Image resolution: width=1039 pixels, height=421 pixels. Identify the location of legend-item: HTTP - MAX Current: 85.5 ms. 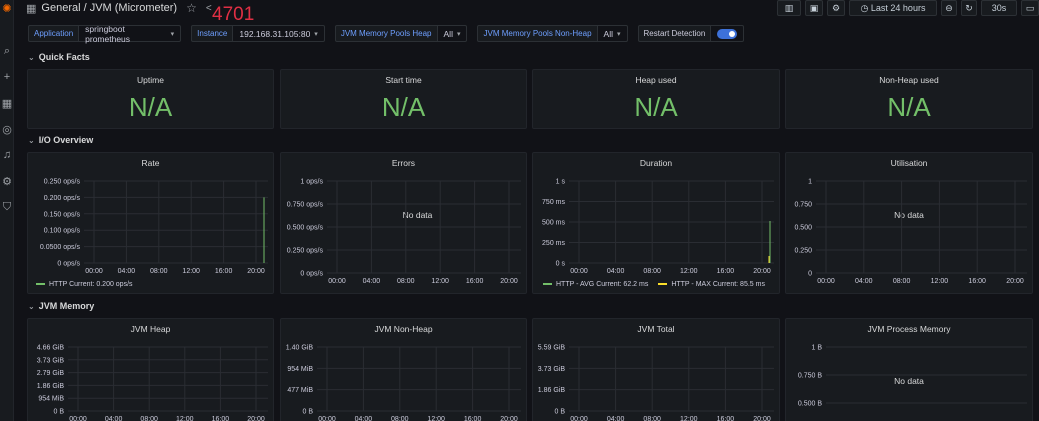
(711, 284).